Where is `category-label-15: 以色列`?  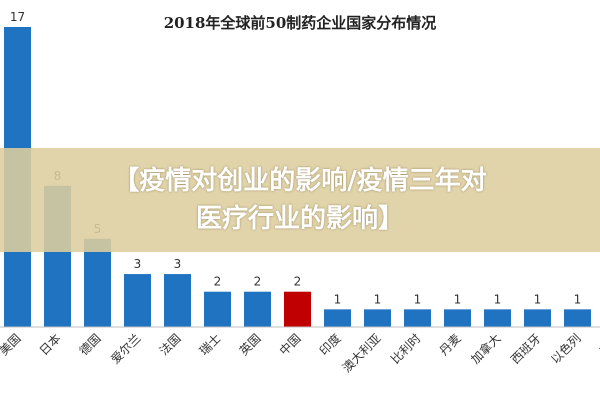 category-label-15: 以色列 is located at coordinates (565, 348).